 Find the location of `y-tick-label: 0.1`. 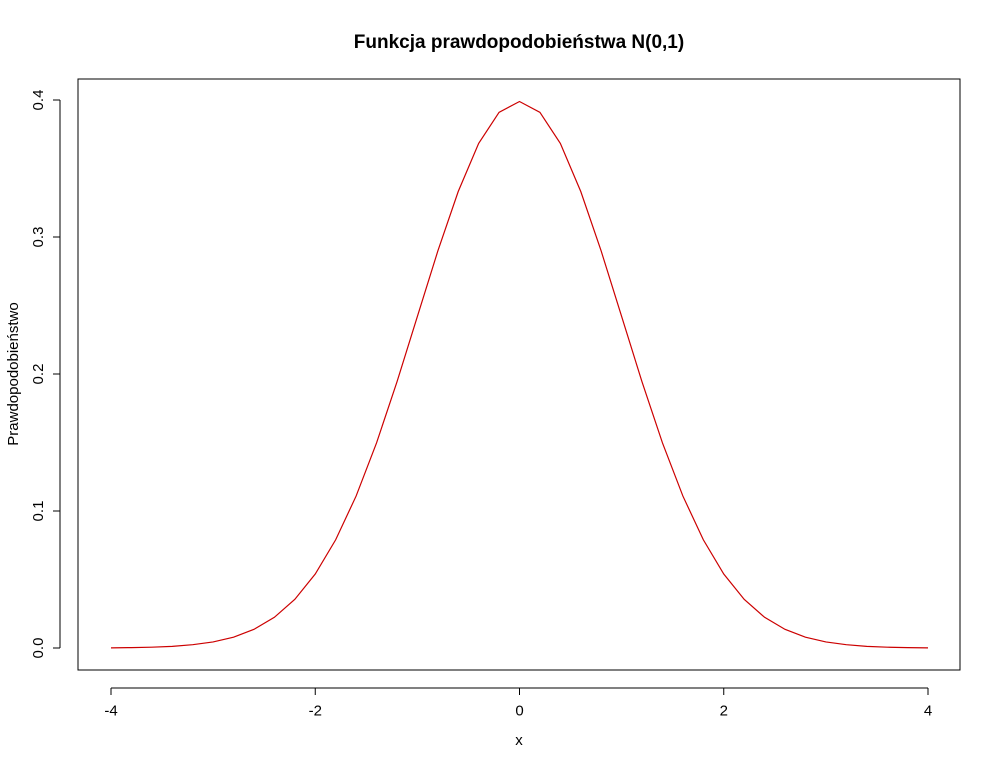

y-tick-label: 0.1 is located at coordinates (38, 511).